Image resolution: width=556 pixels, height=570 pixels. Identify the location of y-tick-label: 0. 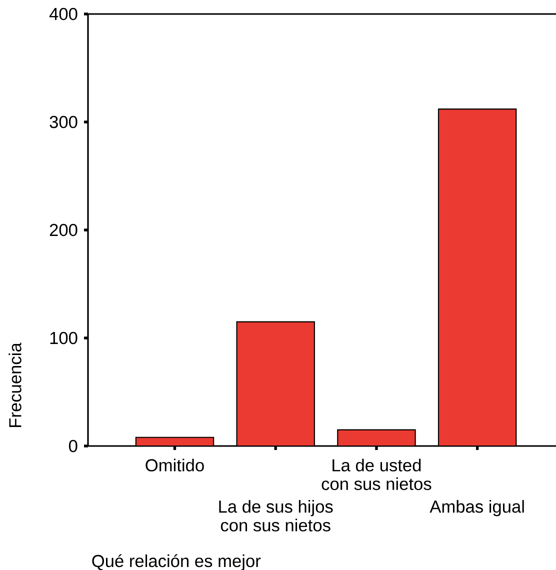
(73, 446).